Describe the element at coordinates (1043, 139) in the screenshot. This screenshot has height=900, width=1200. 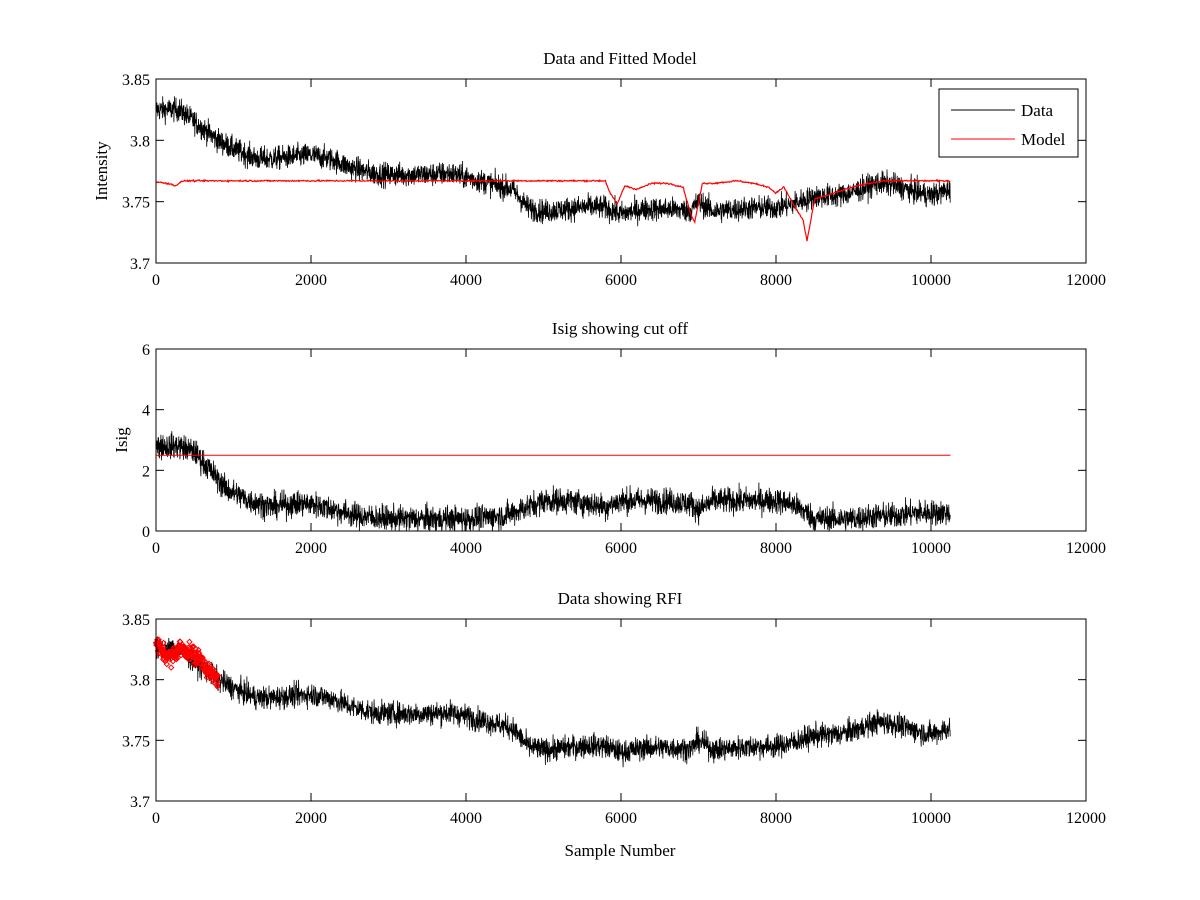
I see `legend-model-label: Model` at that location.